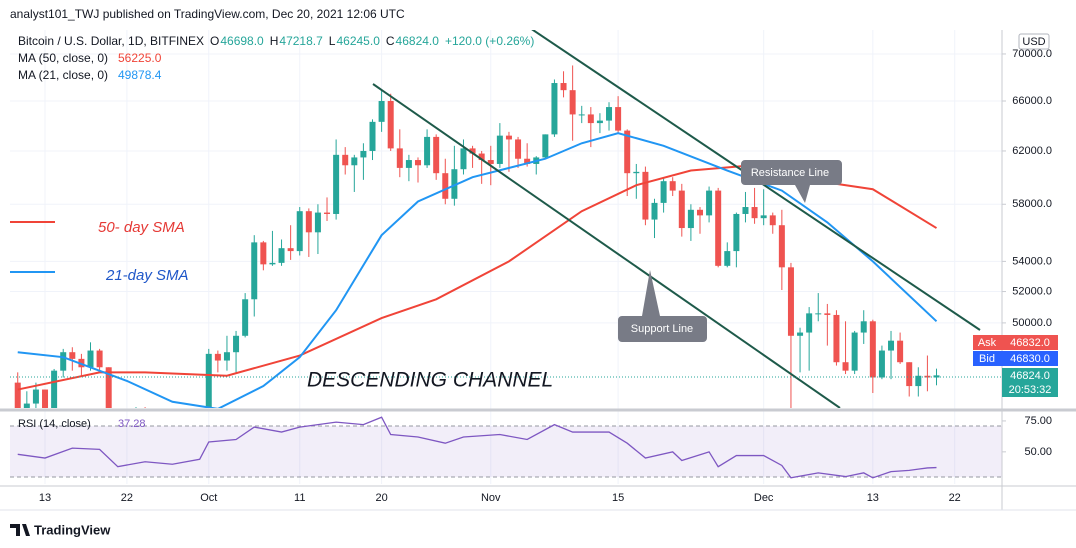  What do you see at coordinates (274, 41) in the screenshot?
I see `ohlc-key: H` at bounding box center [274, 41].